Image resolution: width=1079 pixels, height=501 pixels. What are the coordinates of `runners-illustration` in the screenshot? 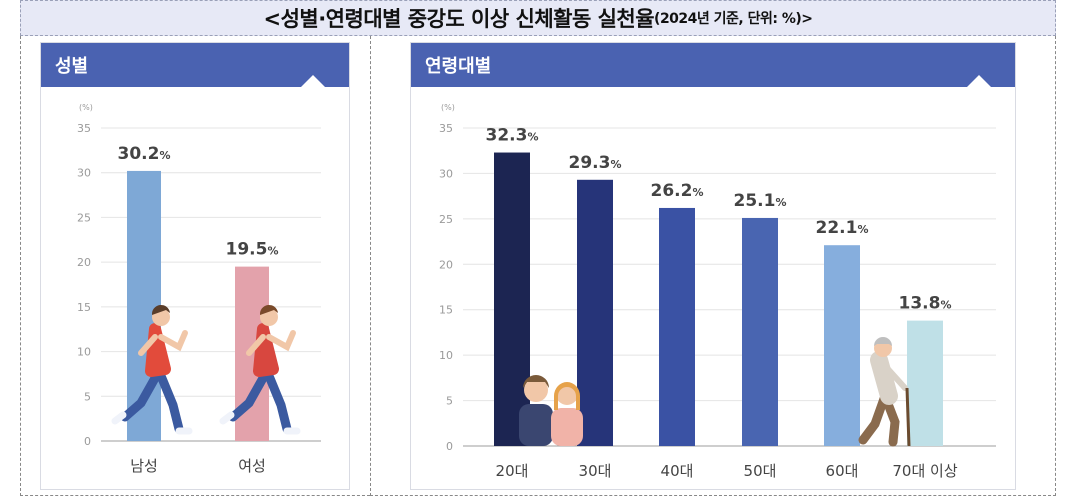 It's located at (206, 369).